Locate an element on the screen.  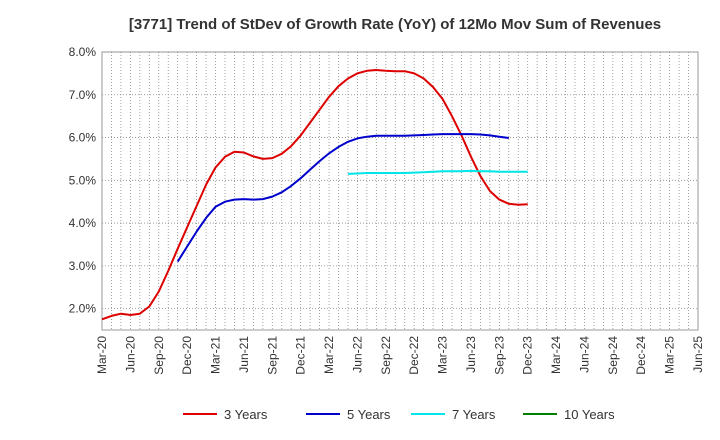
x-tick-label: Mar-22 is located at coordinates (329, 355).